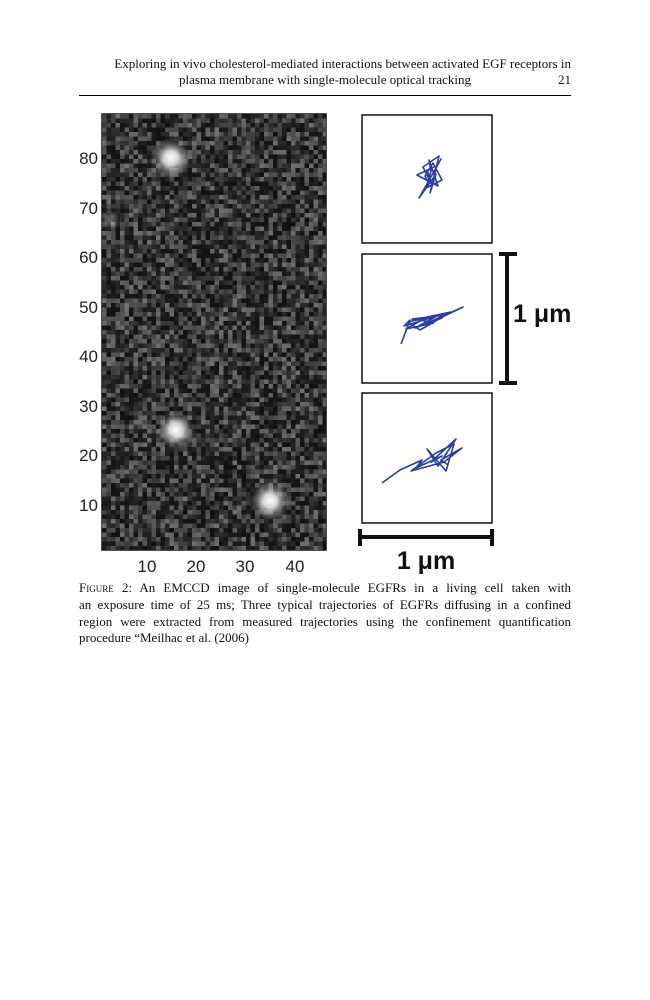  I want to click on vertical-scale-label: 1 μm, so click(542, 314).